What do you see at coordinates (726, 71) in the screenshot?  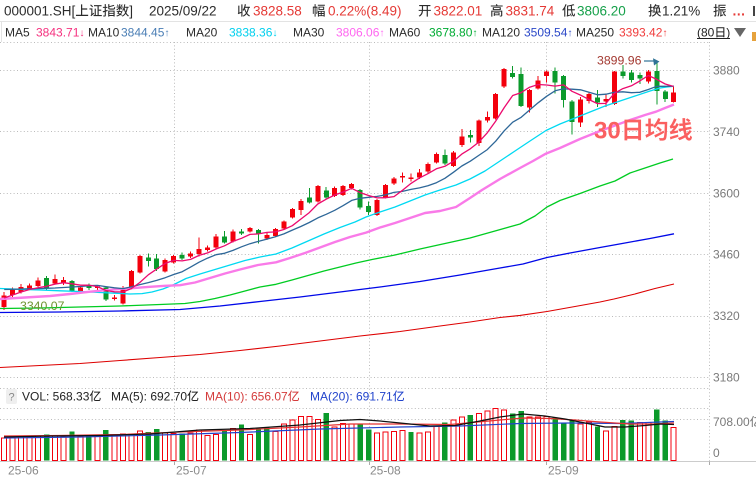 I see `svg-text: 3880` at bounding box center [726, 71].